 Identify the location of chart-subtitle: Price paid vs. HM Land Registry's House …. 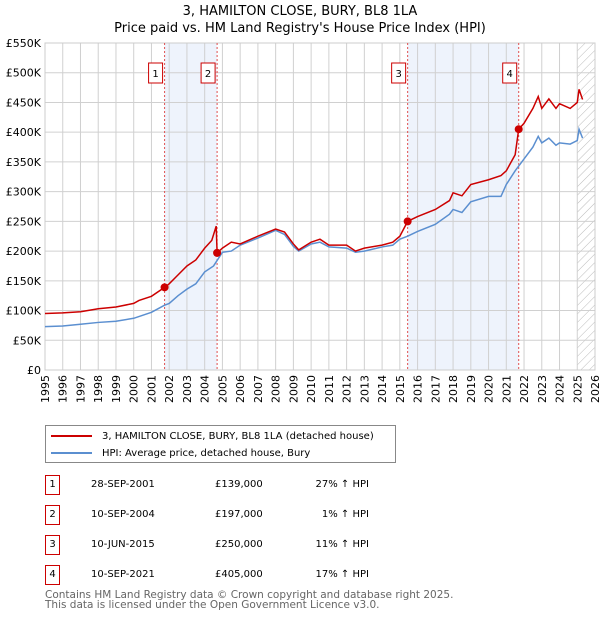
(300, 28).